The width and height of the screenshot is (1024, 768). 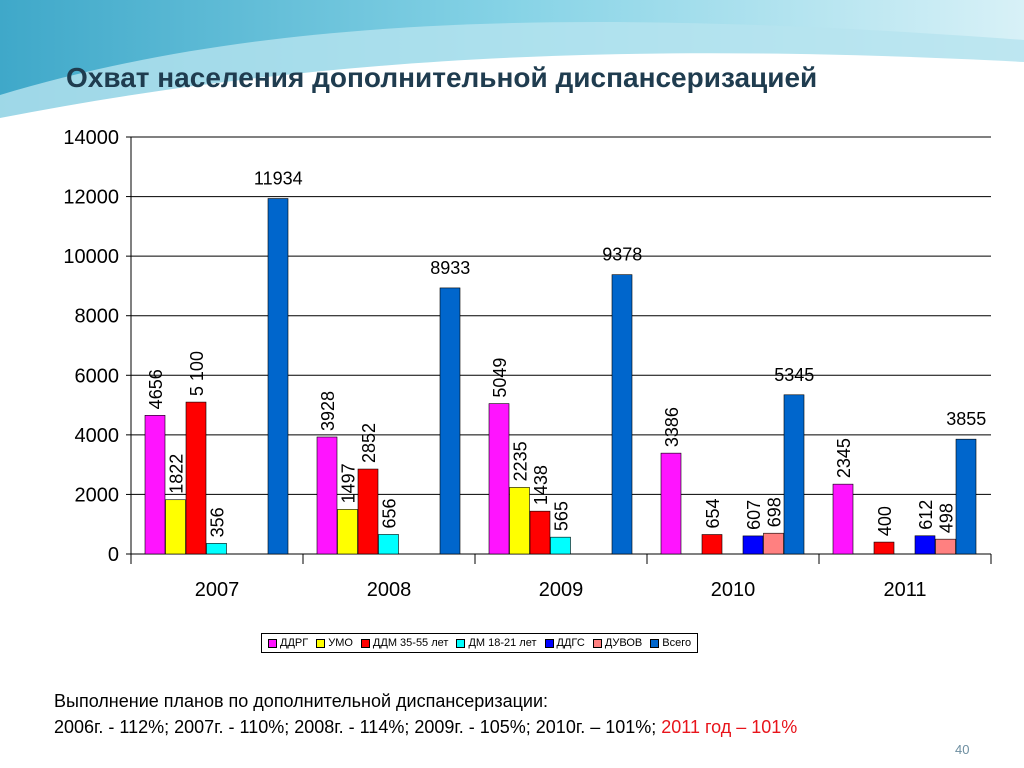 What do you see at coordinates (966, 419) in the screenshot?
I see `data-label: 3855` at bounding box center [966, 419].